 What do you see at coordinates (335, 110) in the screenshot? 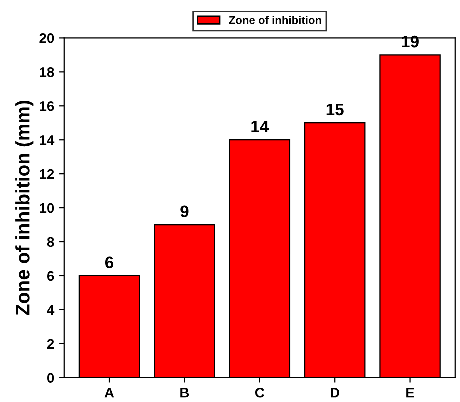
I see `data-label: 15` at bounding box center [335, 110].